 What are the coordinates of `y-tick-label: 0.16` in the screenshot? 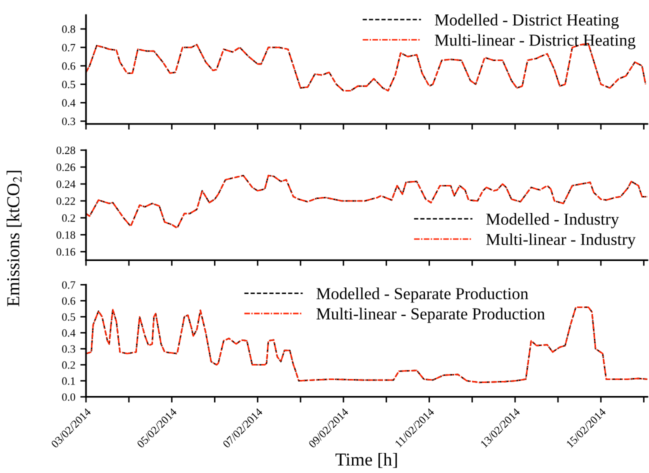 It's located at (66, 252).